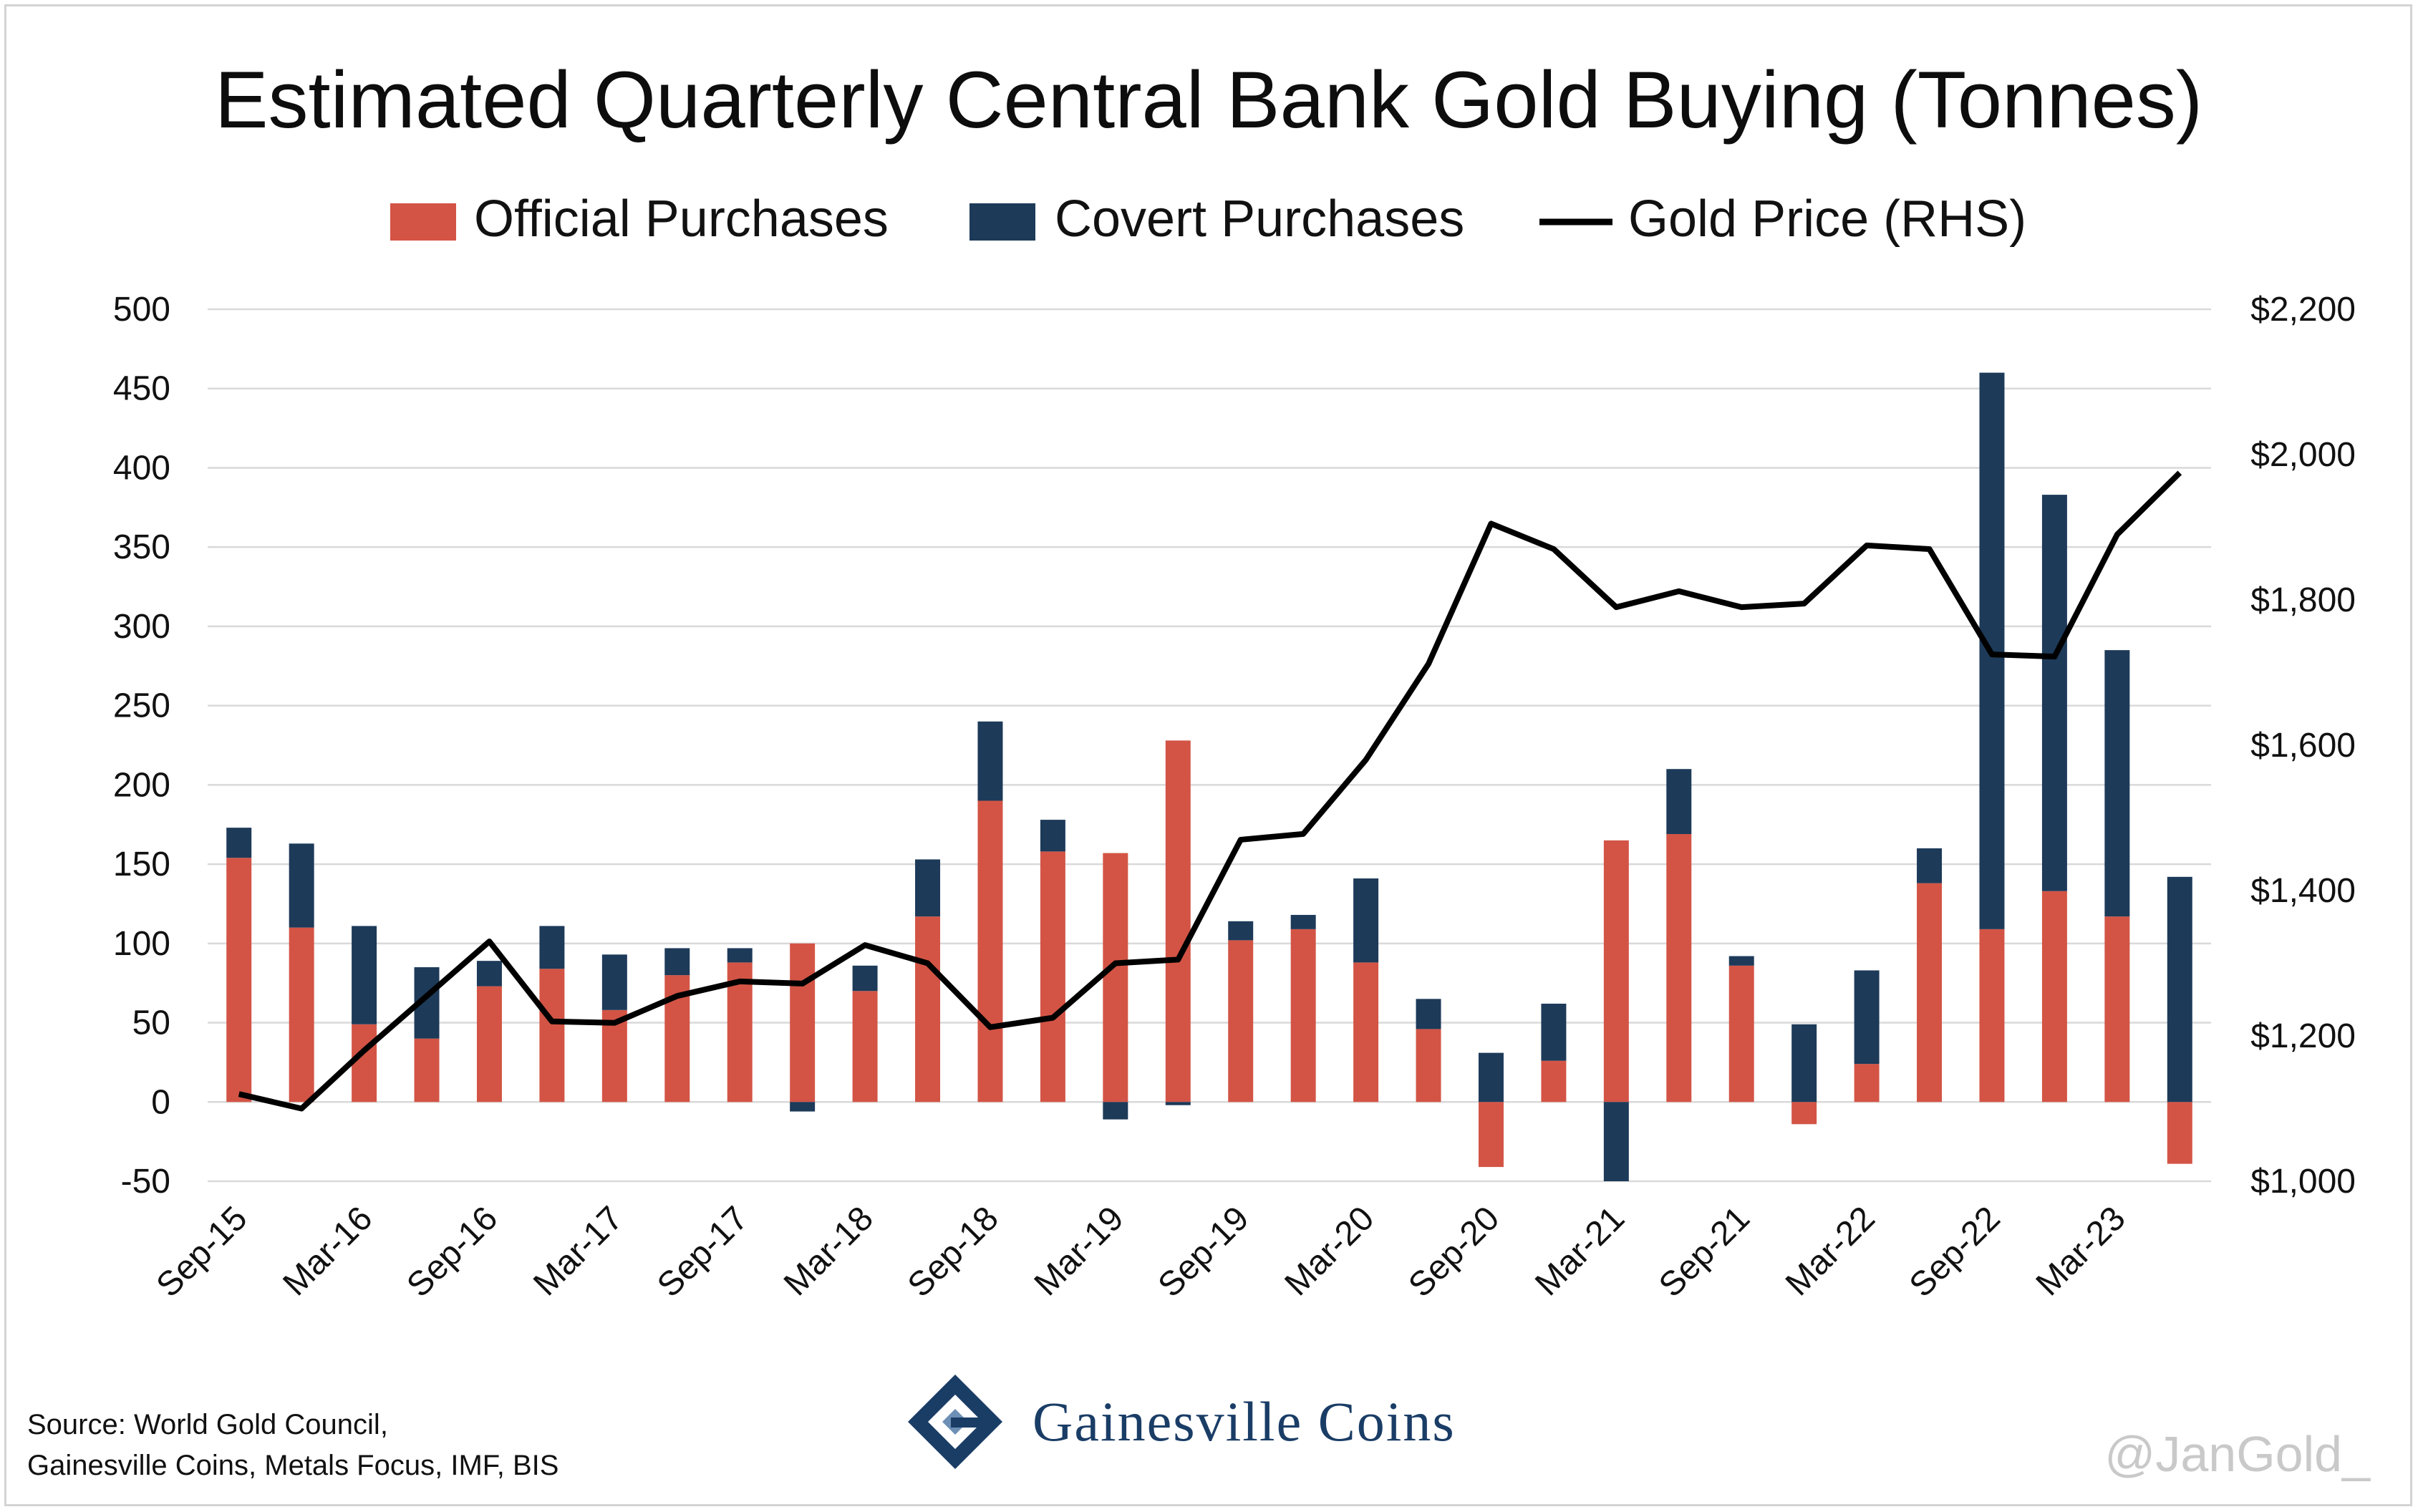 Image resolution: width=2418 pixels, height=1512 pixels. I want to click on legend-swatch-official, so click(423, 222).